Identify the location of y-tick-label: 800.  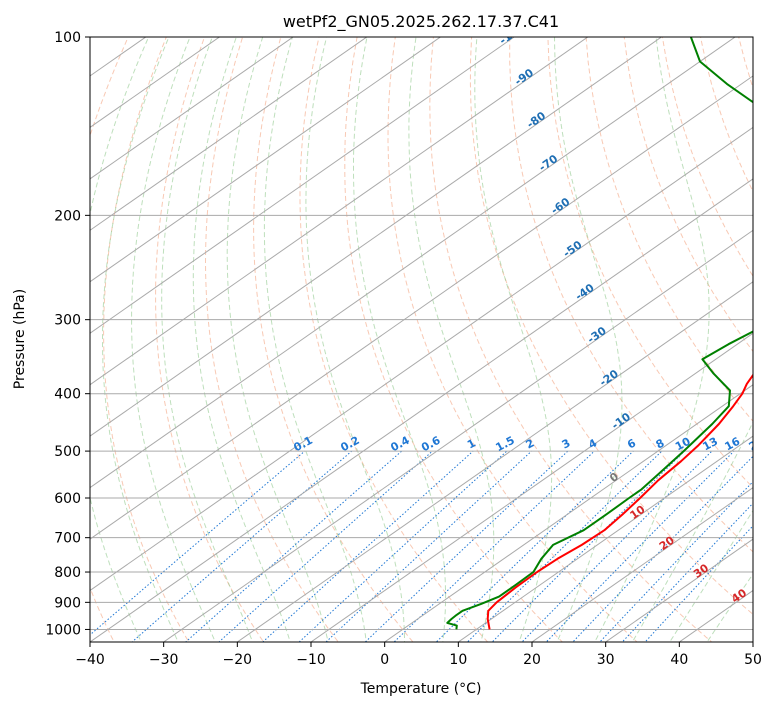
(67, 573).